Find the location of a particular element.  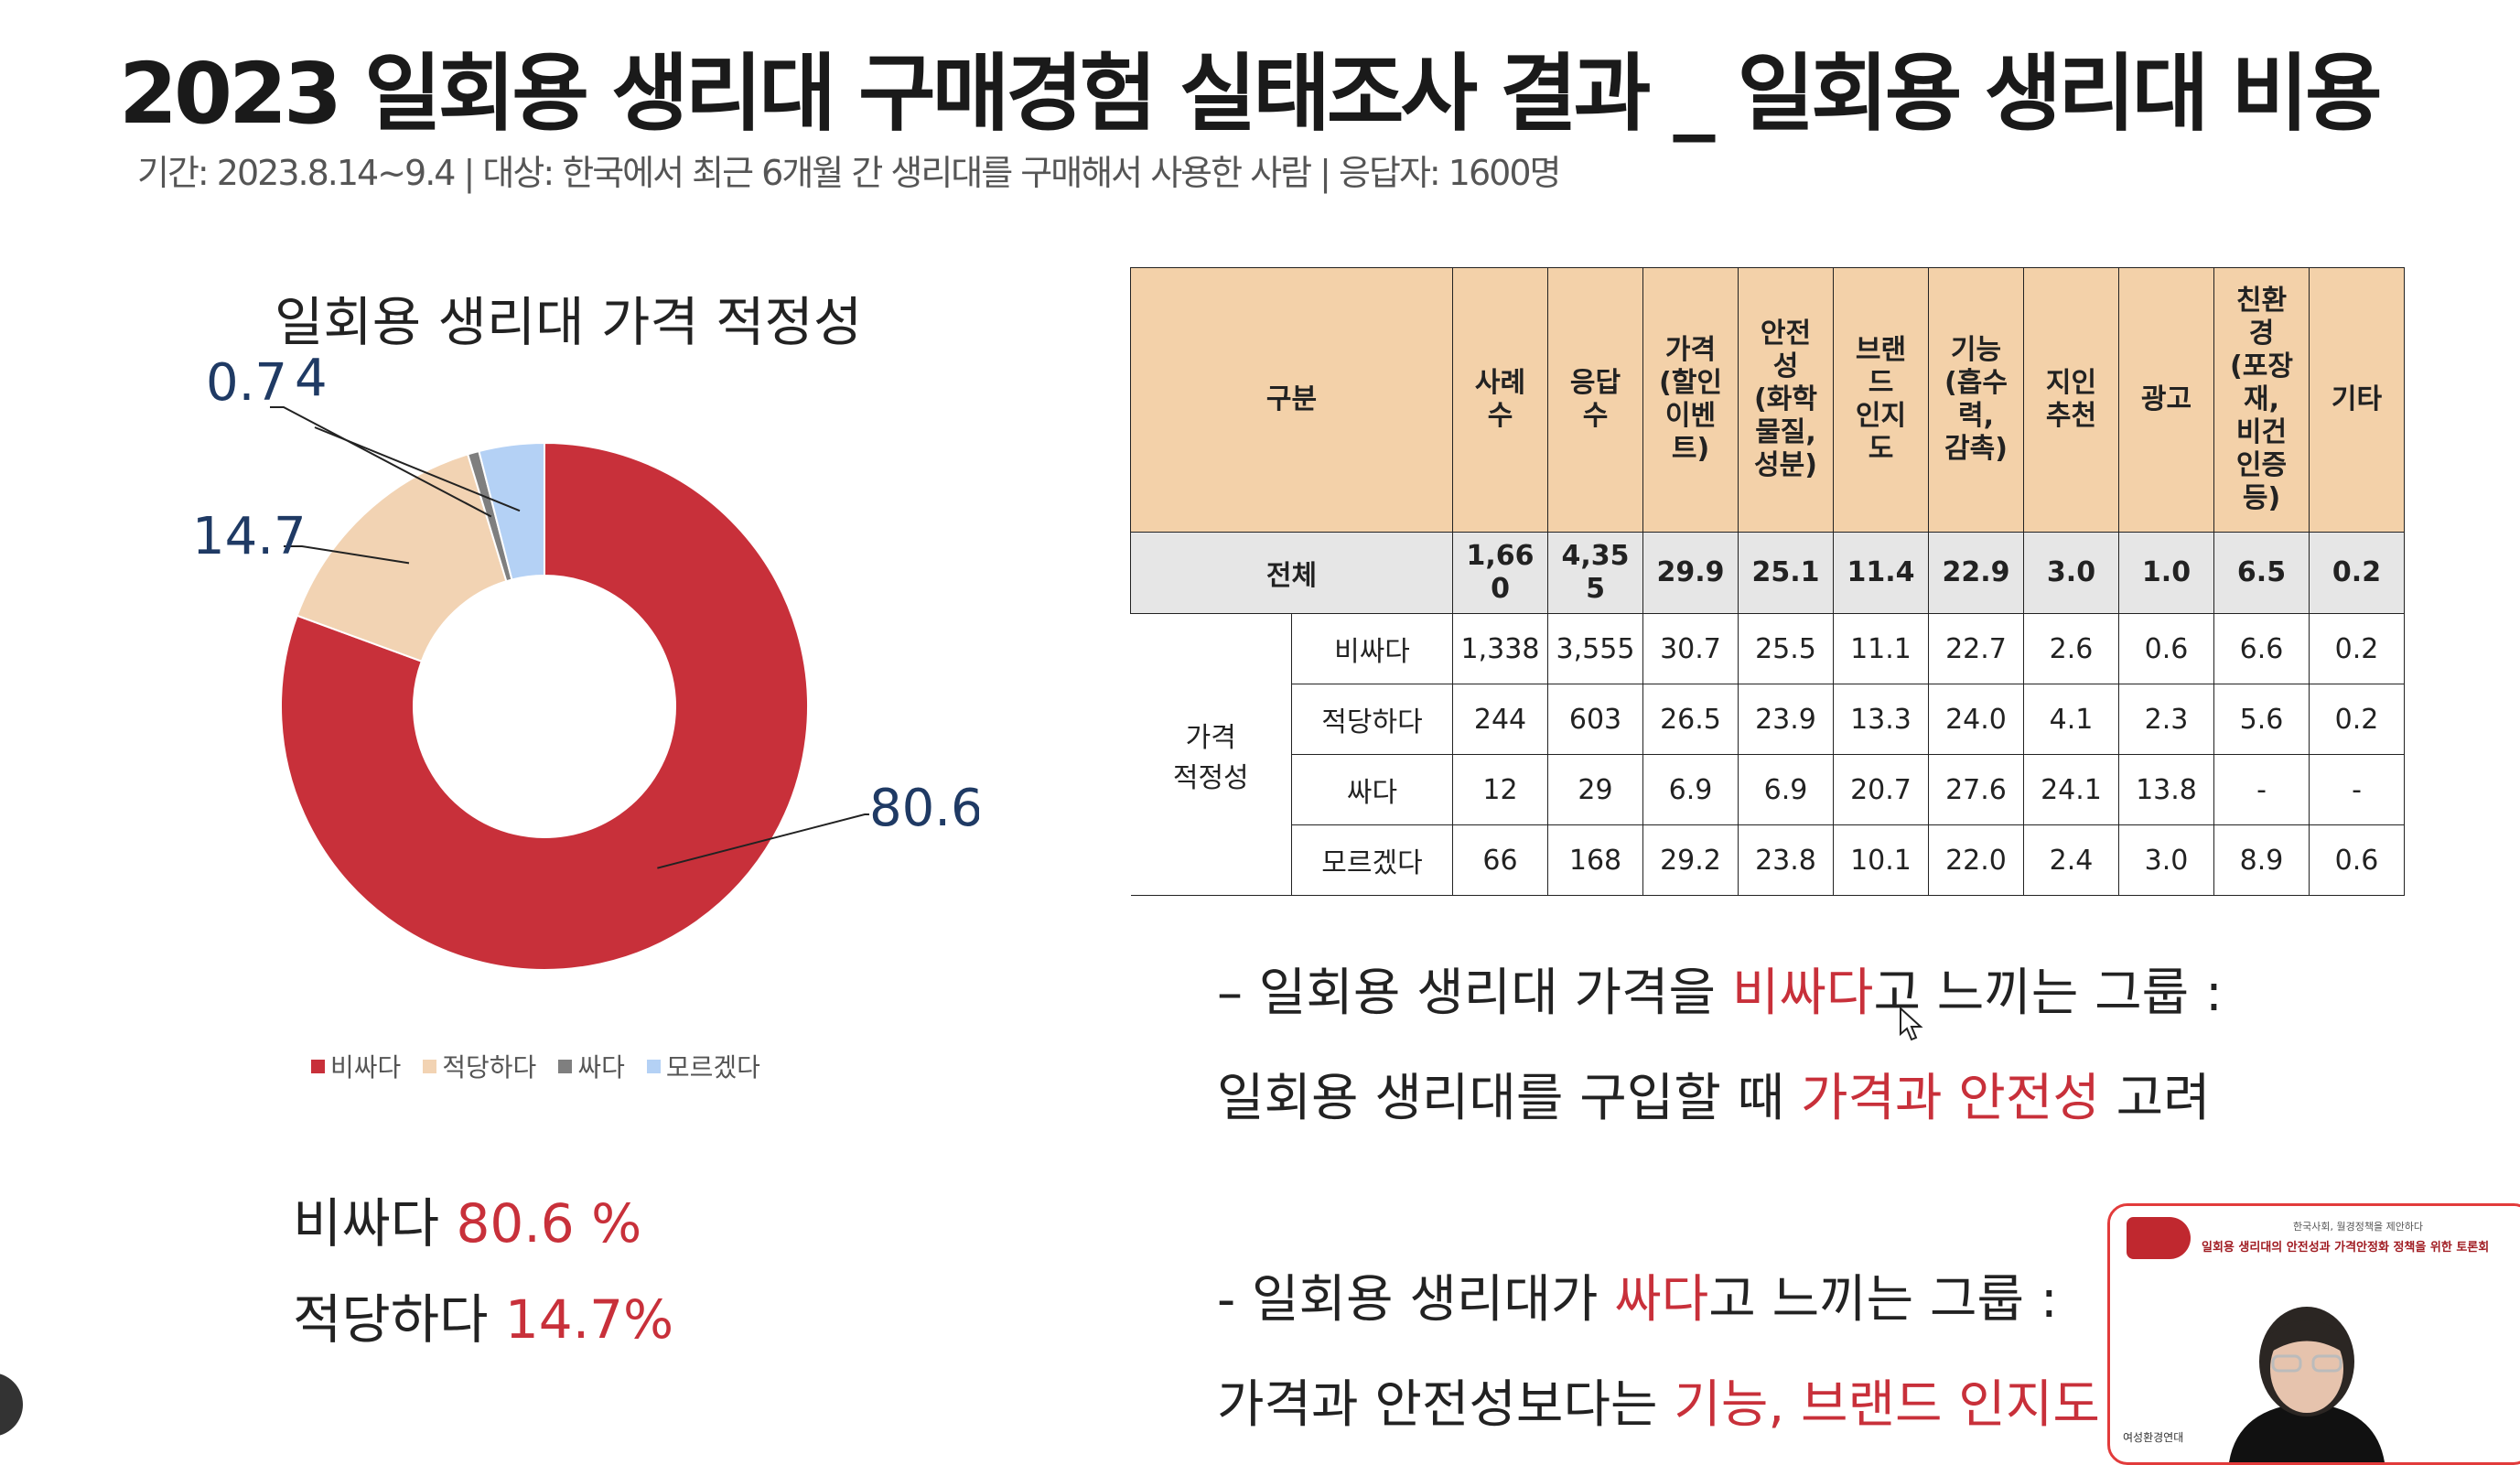

table-cell: 4.1 is located at coordinates (2071, 719).